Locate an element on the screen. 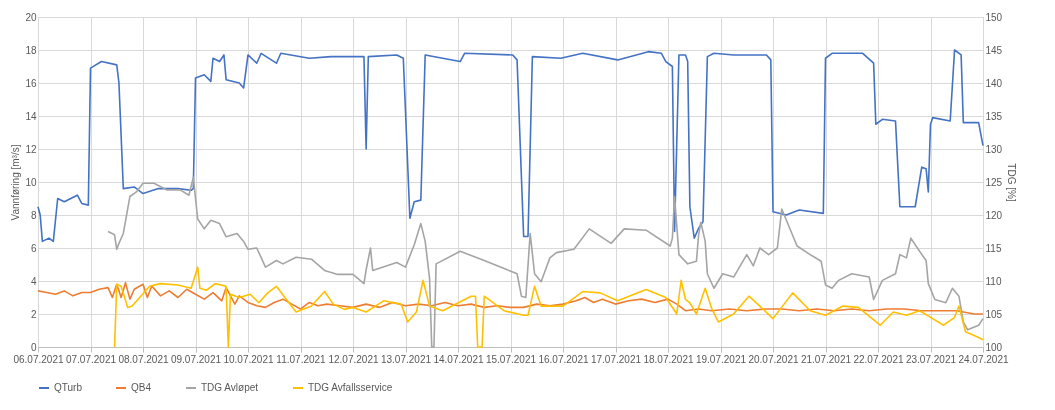  x-tick-label: 06.07.2021 is located at coordinates (38, 359).